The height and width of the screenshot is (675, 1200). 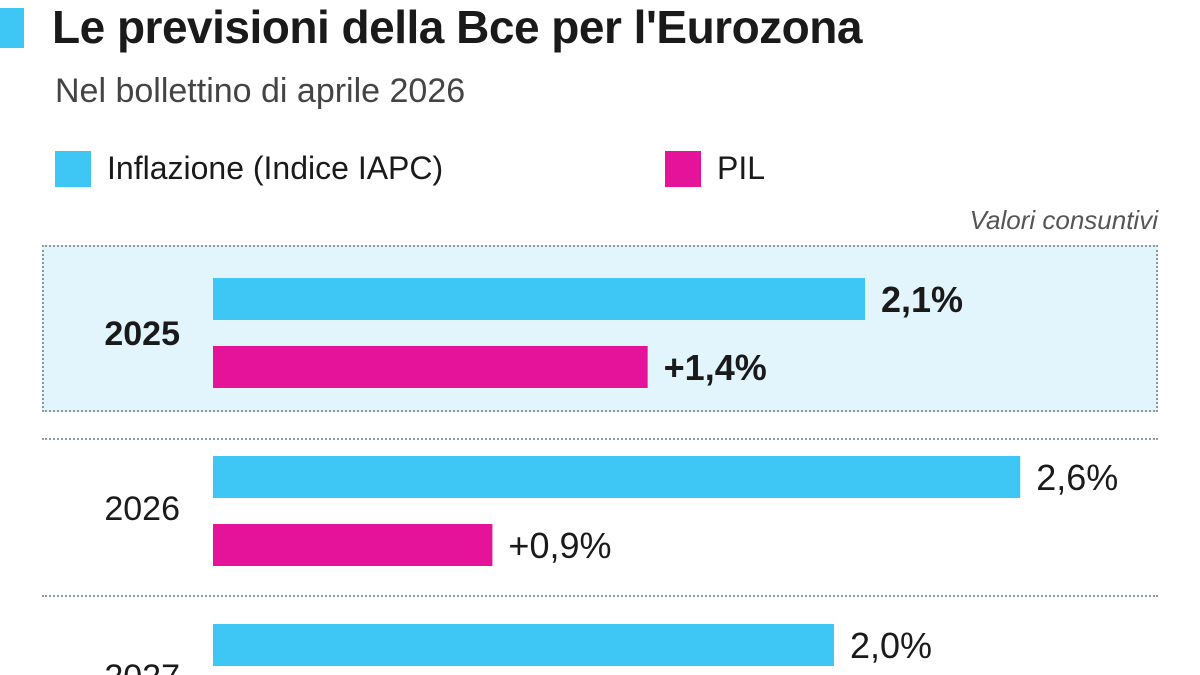 I want to click on legend-item-gdp: PIL, so click(x=715, y=168).